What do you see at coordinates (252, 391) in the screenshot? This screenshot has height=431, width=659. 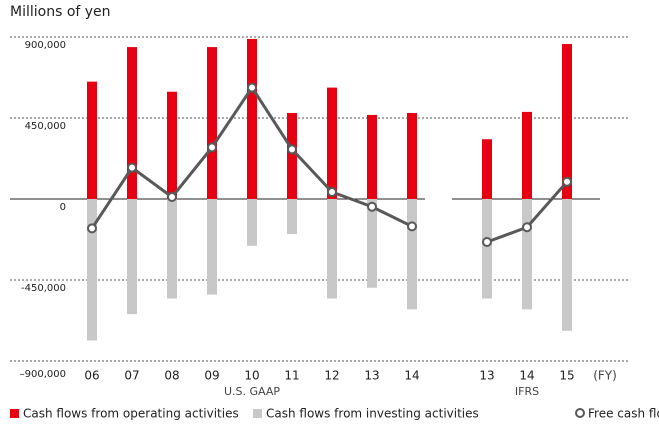 I see `group-label: U.S. GAAP` at bounding box center [252, 391].